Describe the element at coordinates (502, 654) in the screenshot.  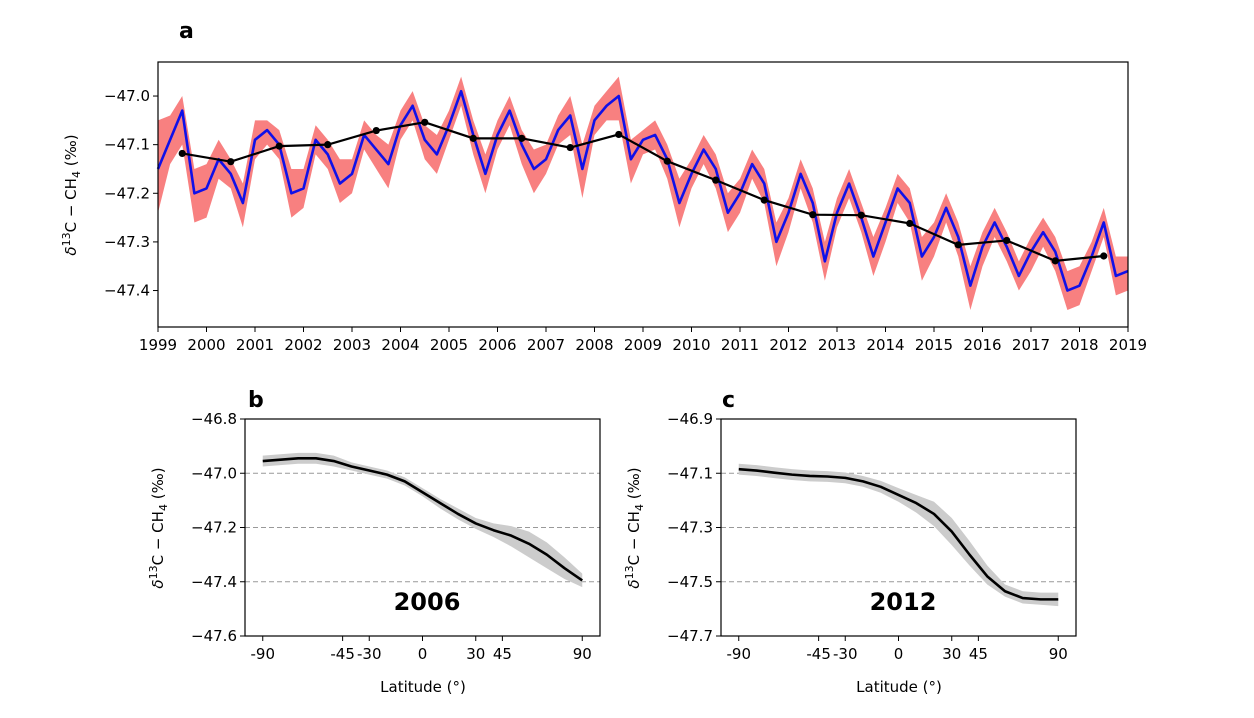
I see `panel-b-x-tick-label: 45` at that location.